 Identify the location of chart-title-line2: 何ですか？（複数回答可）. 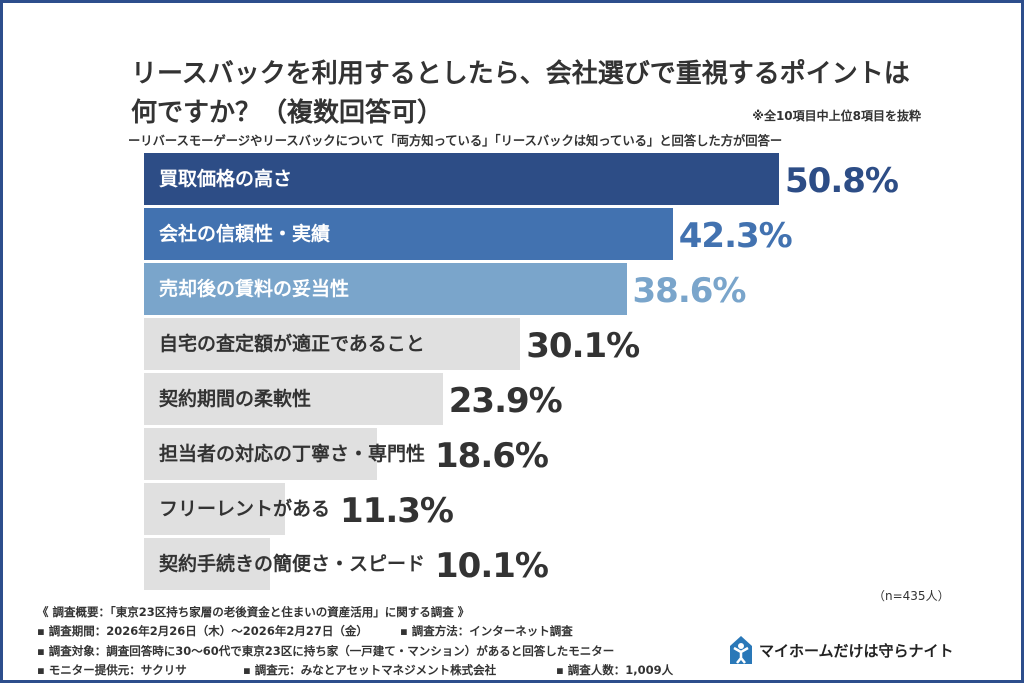
(287, 113).